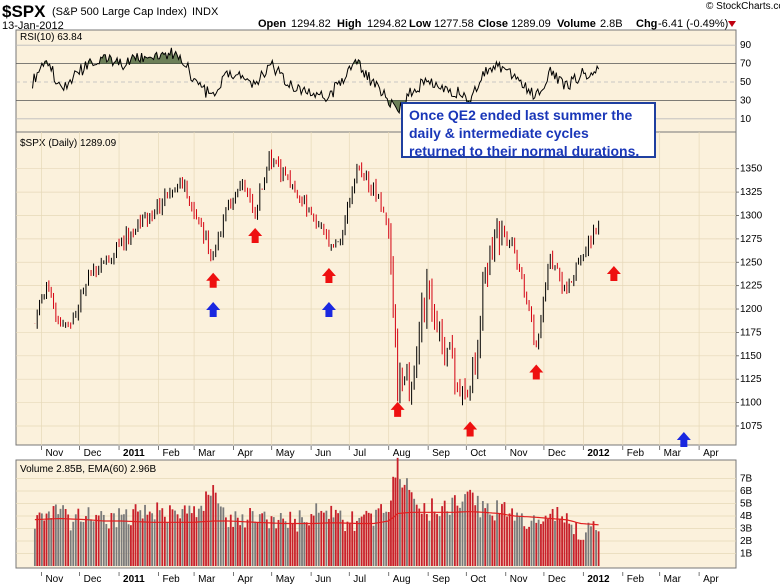 The image size is (780, 586). I want to click on down-triangle-icon, so click(732, 24).